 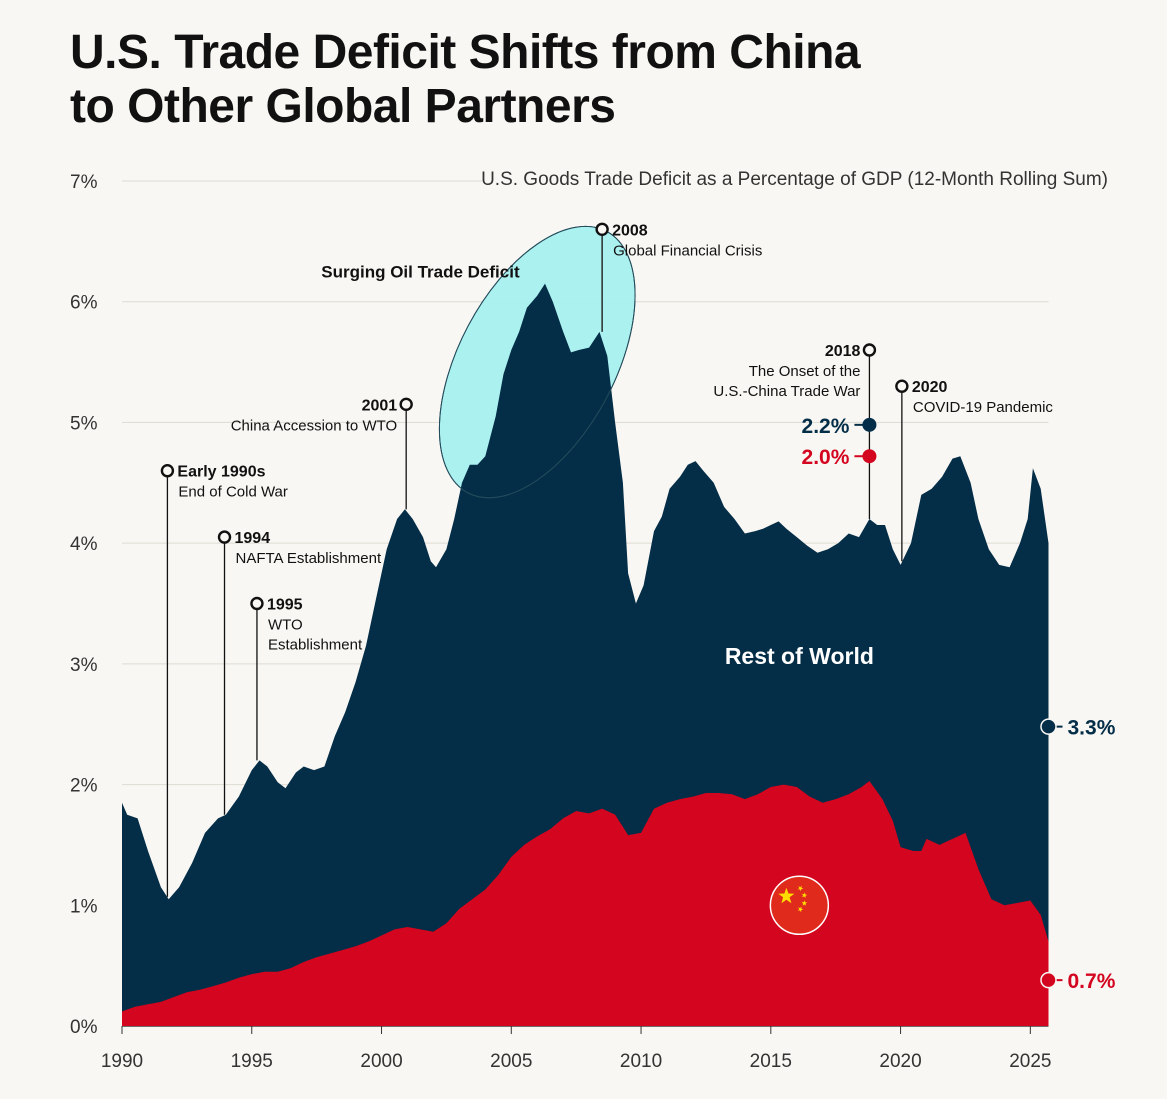 I want to click on annotation: 2018 The Onset of the U.S.-China Trade War, so click(x=795, y=431).